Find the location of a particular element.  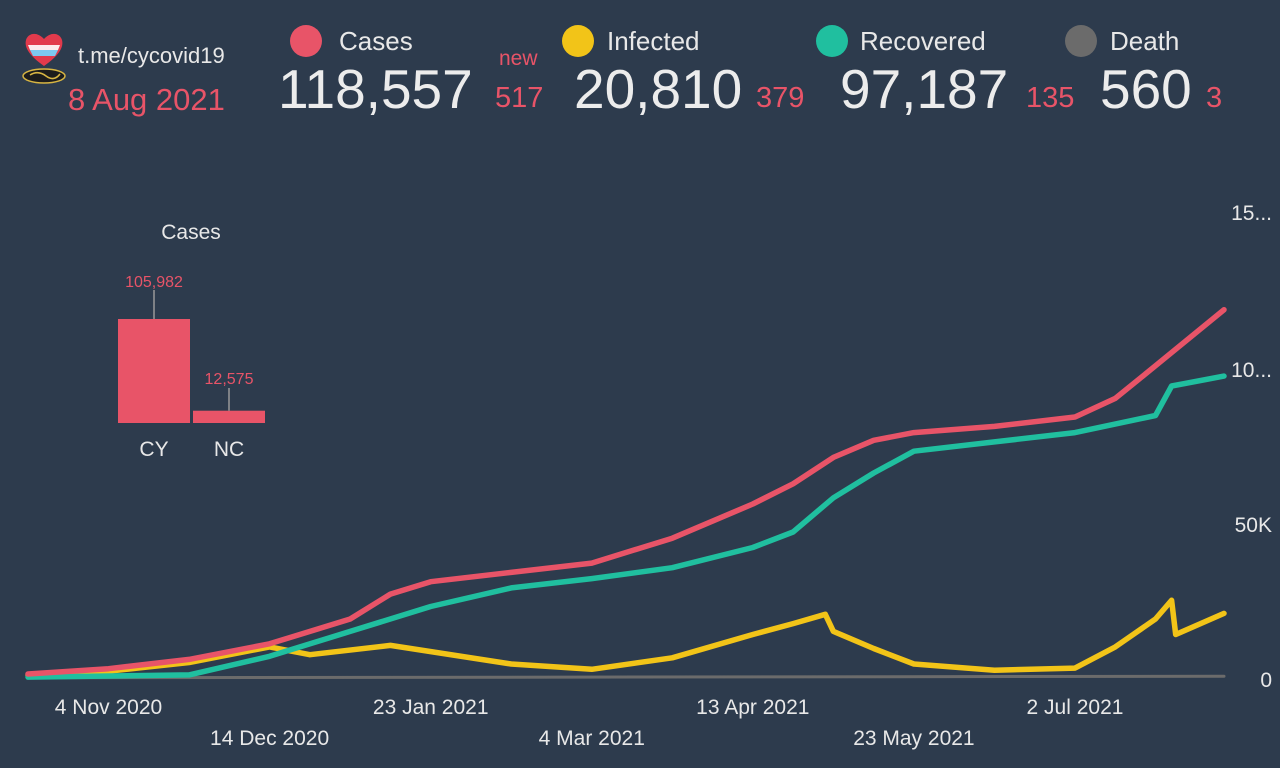

y-tick-label: 0 is located at coordinates (1266, 680).